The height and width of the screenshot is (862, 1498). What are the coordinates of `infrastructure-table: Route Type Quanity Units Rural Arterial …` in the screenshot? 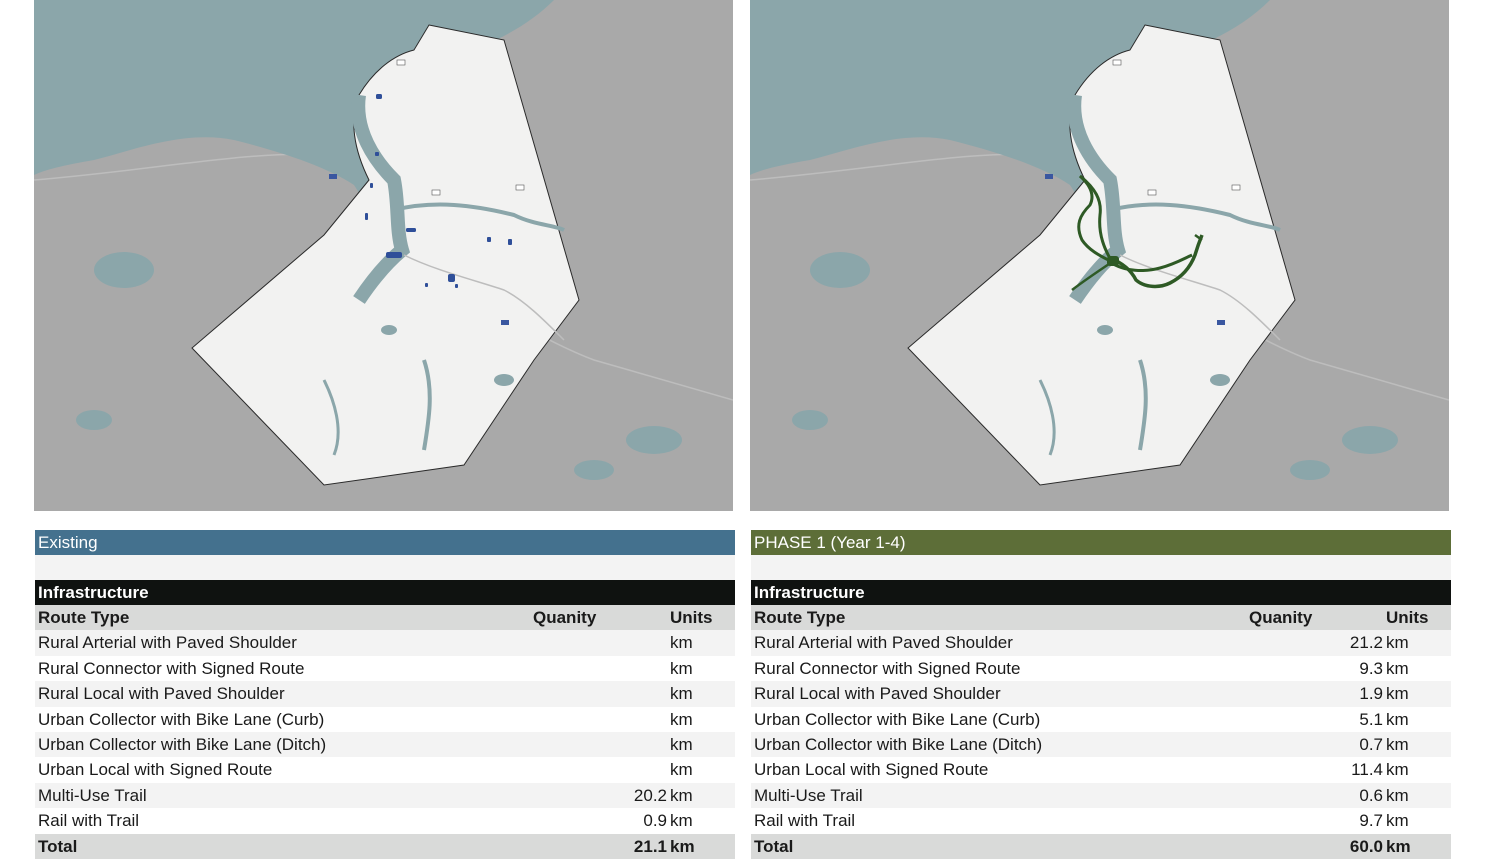 It's located at (385, 732).